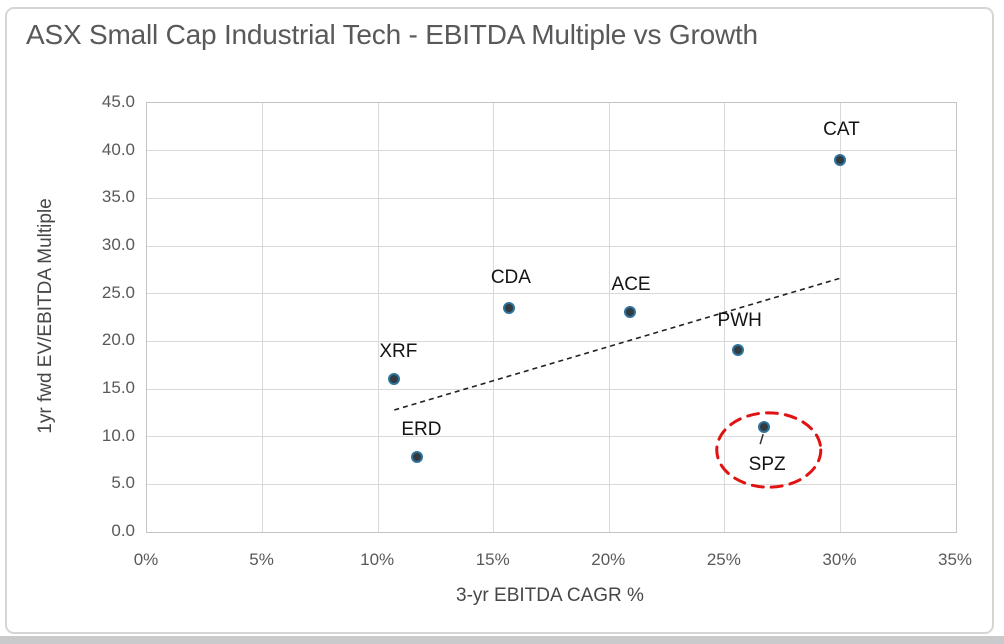 The image size is (1004, 644). I want to click on y-tick-label-45.0: 45.0, so click(118, 101).